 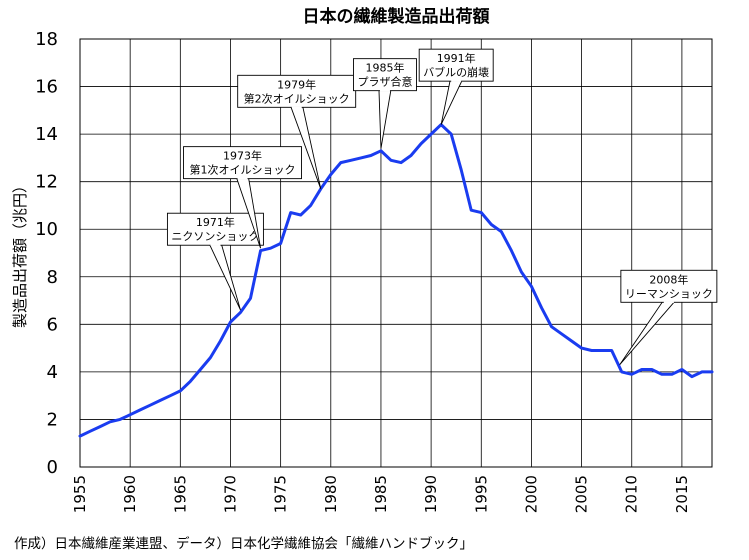 What do you see at coordinates (20, 253) in the screenshot?
I see `y-axis-label: 製造品出荷額（兆円）` at bounding box center [20, 253].